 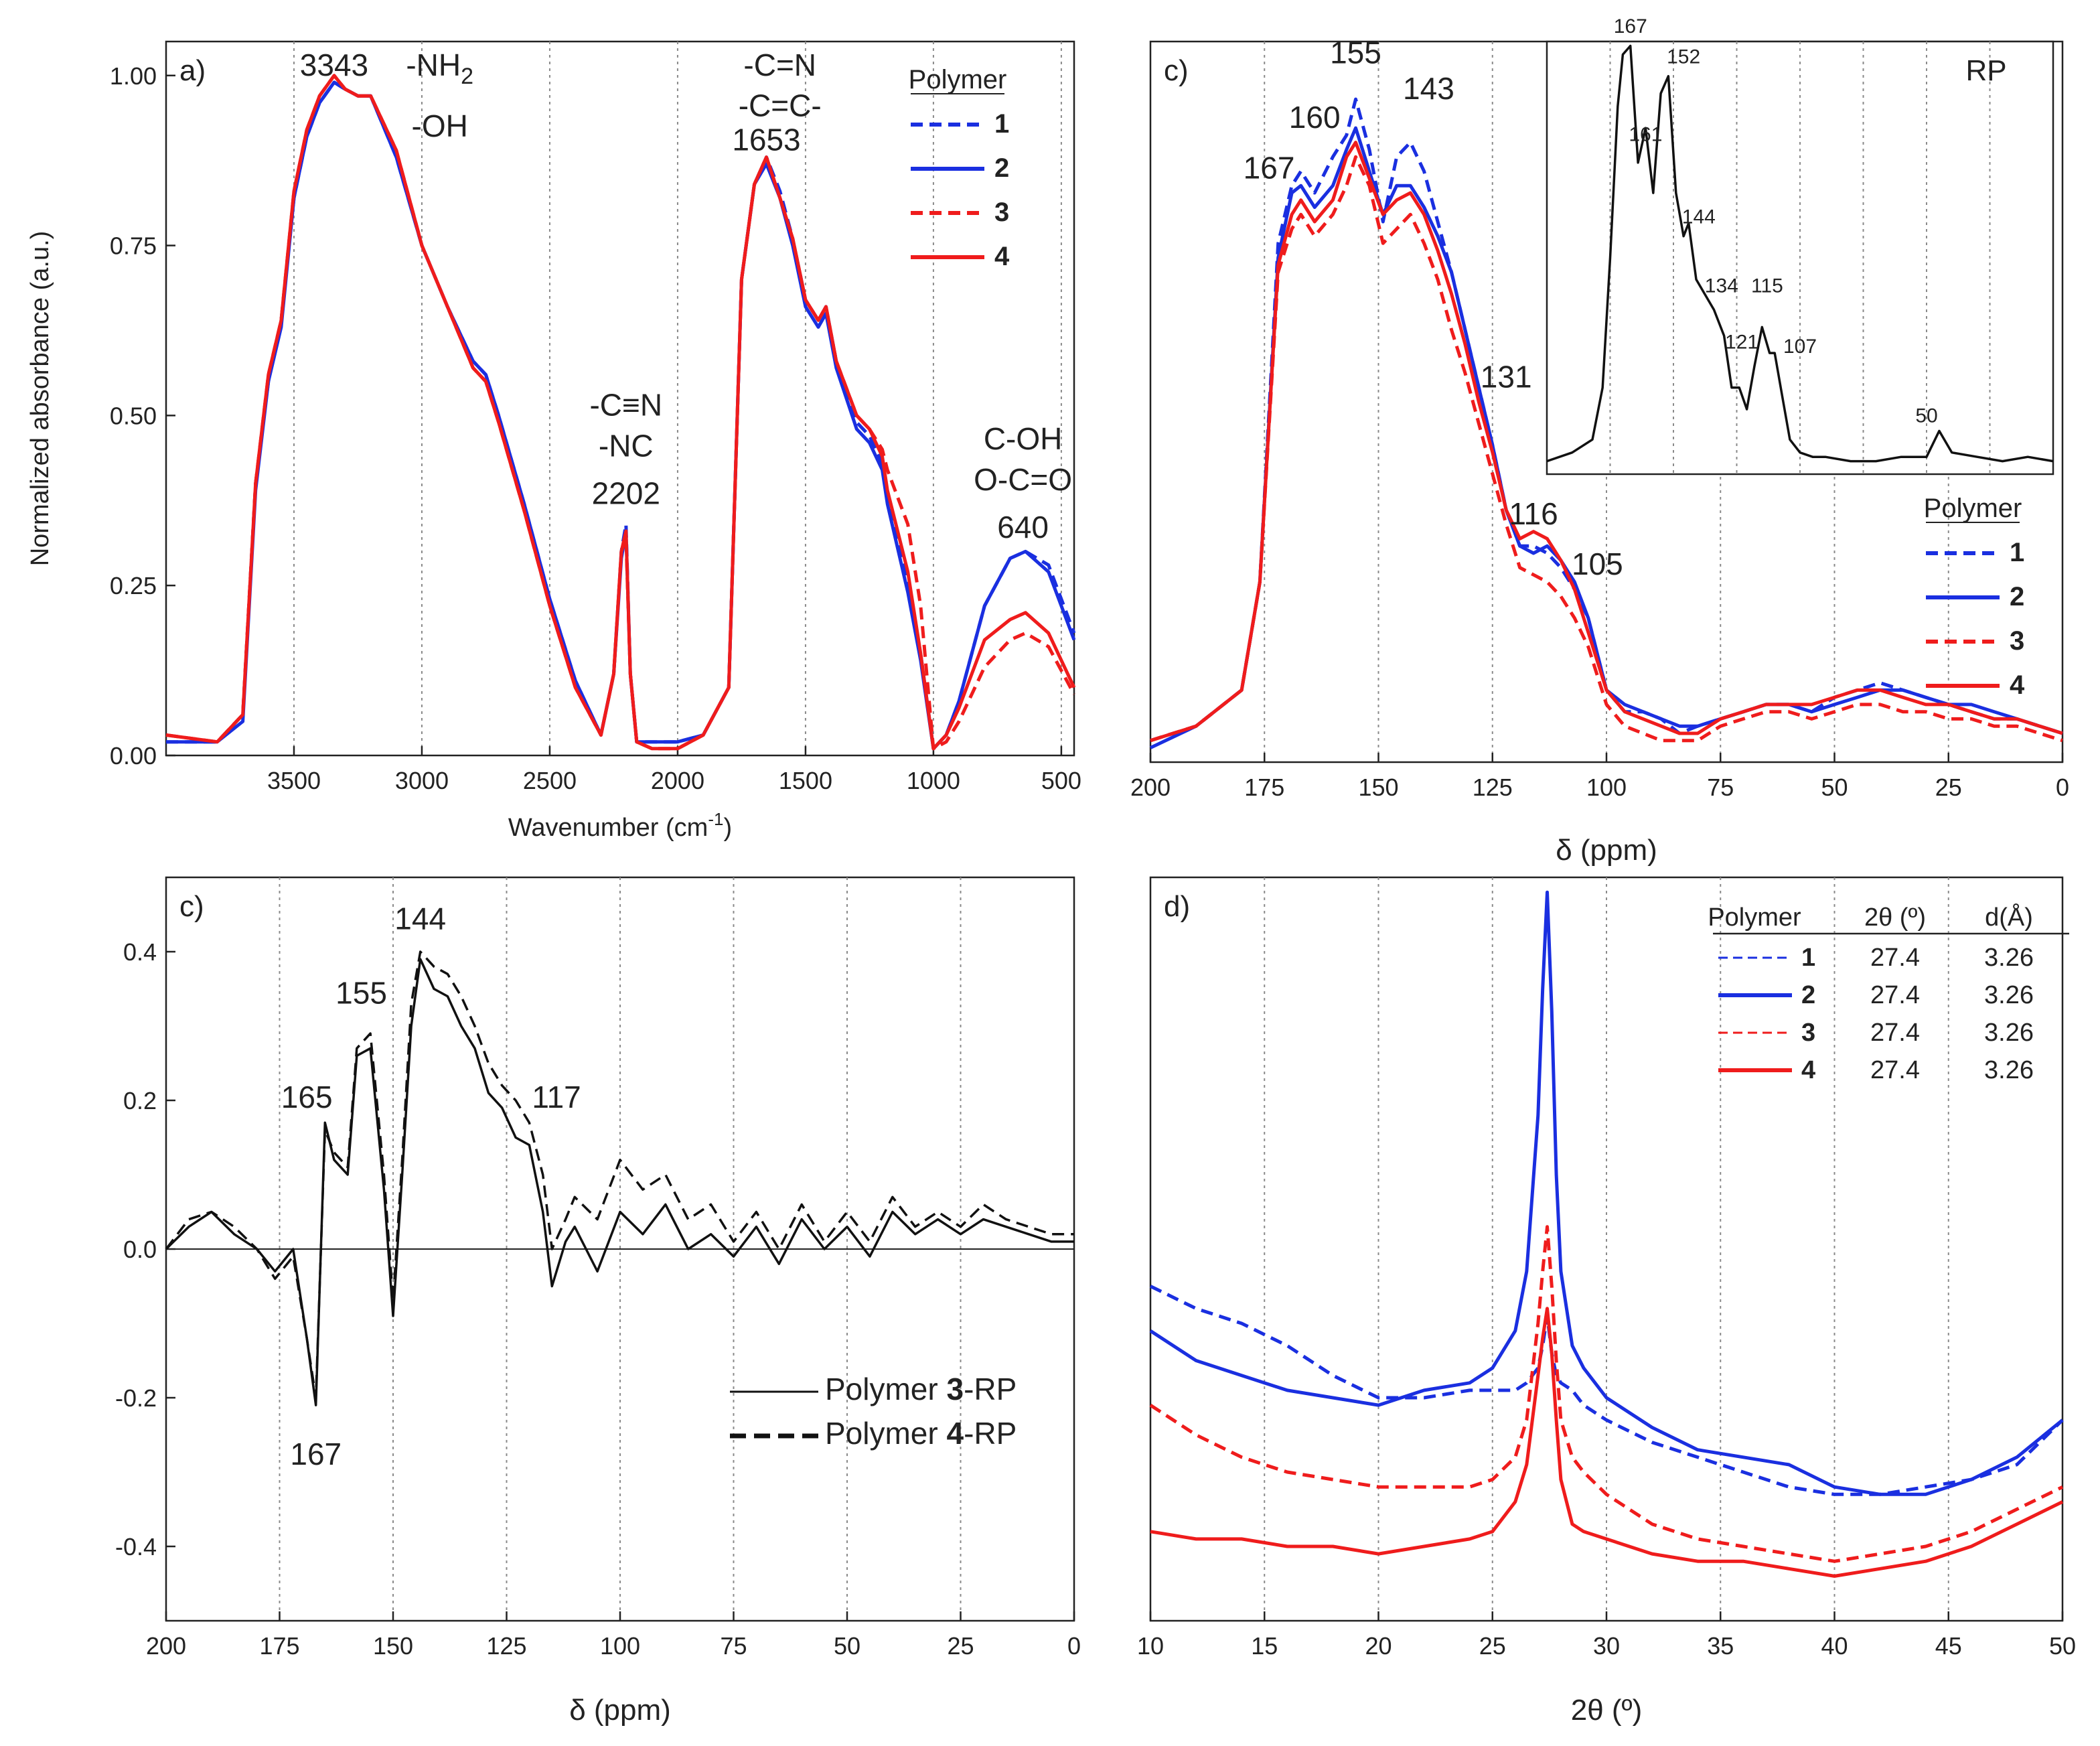 I want to click on inset-peak-label: 167, so click(x=1630, y=26).